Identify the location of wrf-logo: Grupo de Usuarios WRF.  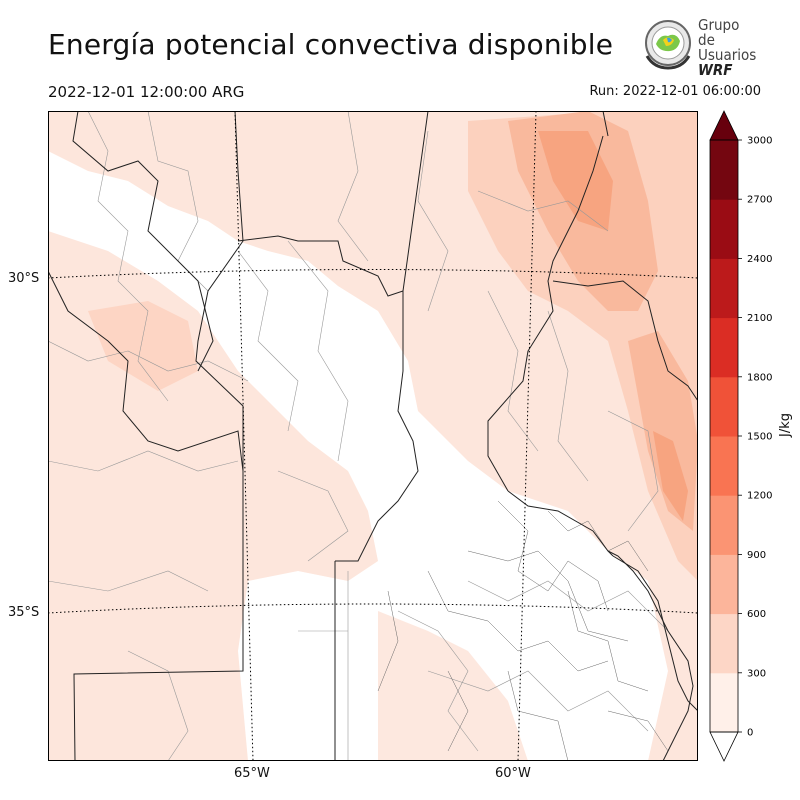
(699, 47).